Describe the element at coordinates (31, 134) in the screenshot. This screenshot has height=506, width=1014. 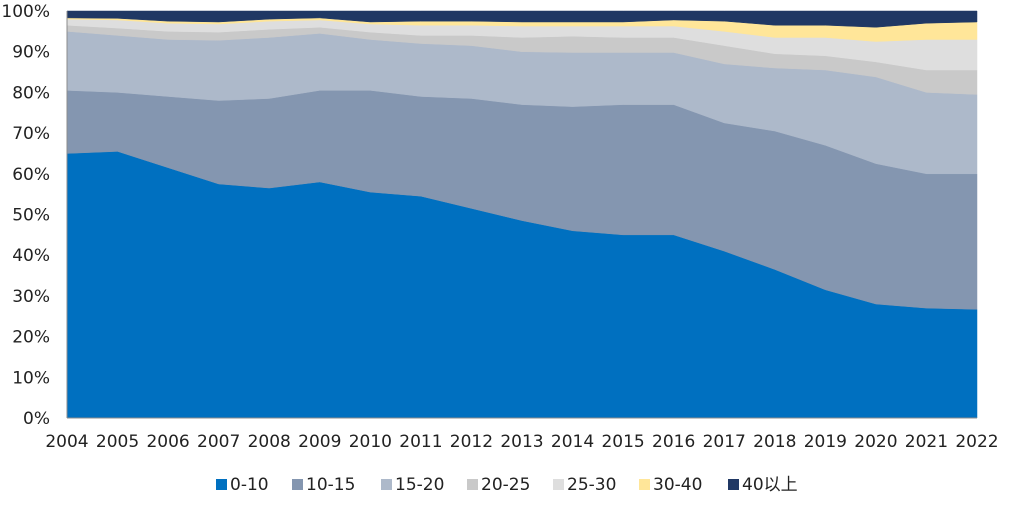
I see `y-tick-label: 70%` at that location.